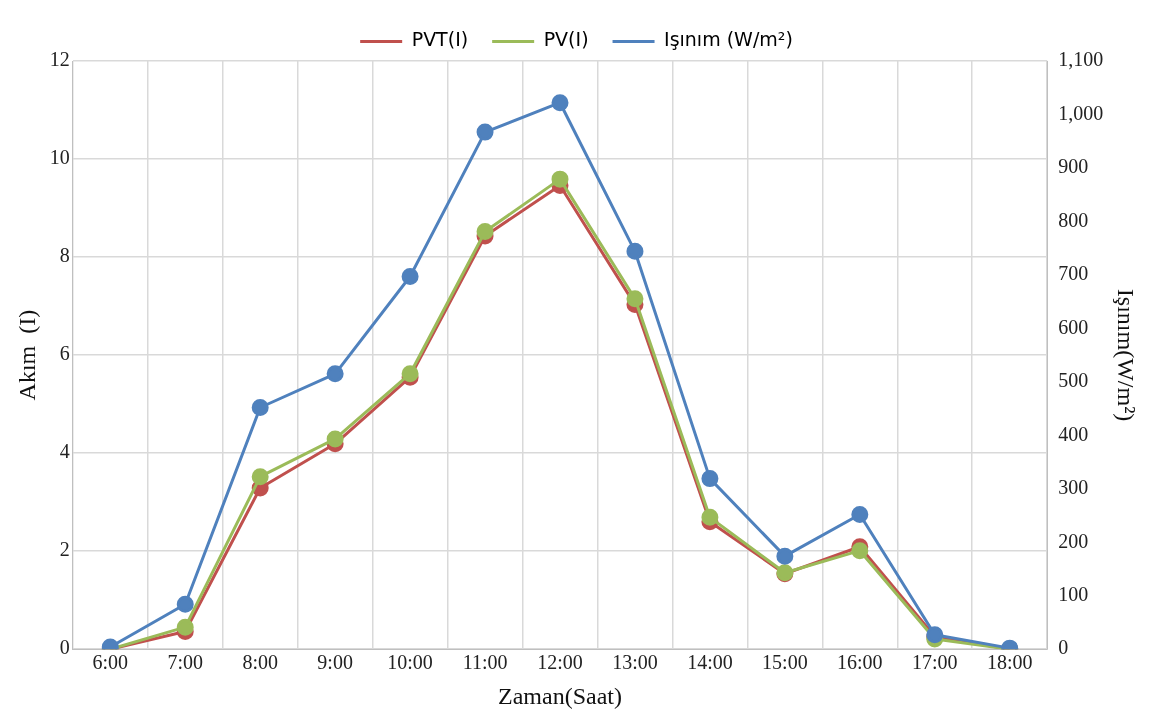 The width and height of the screenshot is (1153, 724). I want to click on y2-tick-label: 1,100, so click(1081, 59).